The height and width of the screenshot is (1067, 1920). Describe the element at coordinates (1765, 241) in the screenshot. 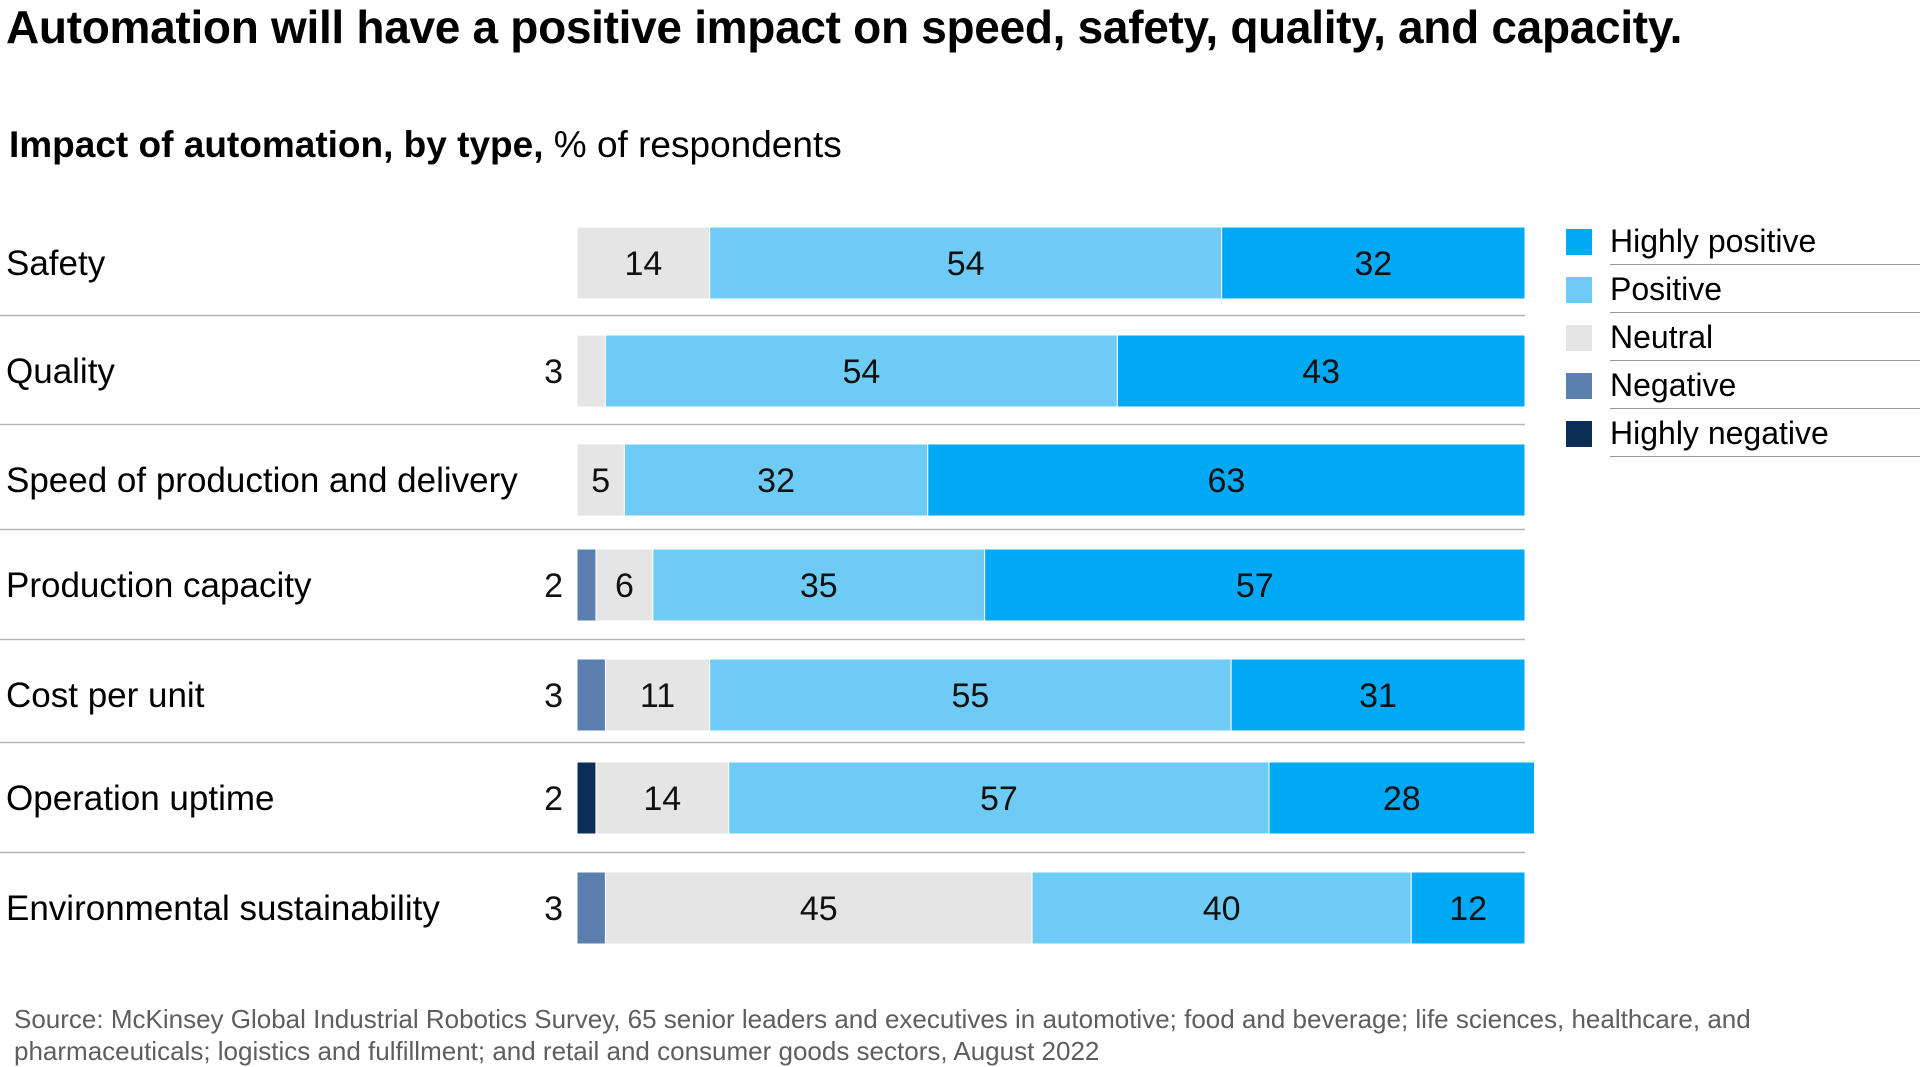

I see `legend-label-highly-positive: Highly positive` at that location.